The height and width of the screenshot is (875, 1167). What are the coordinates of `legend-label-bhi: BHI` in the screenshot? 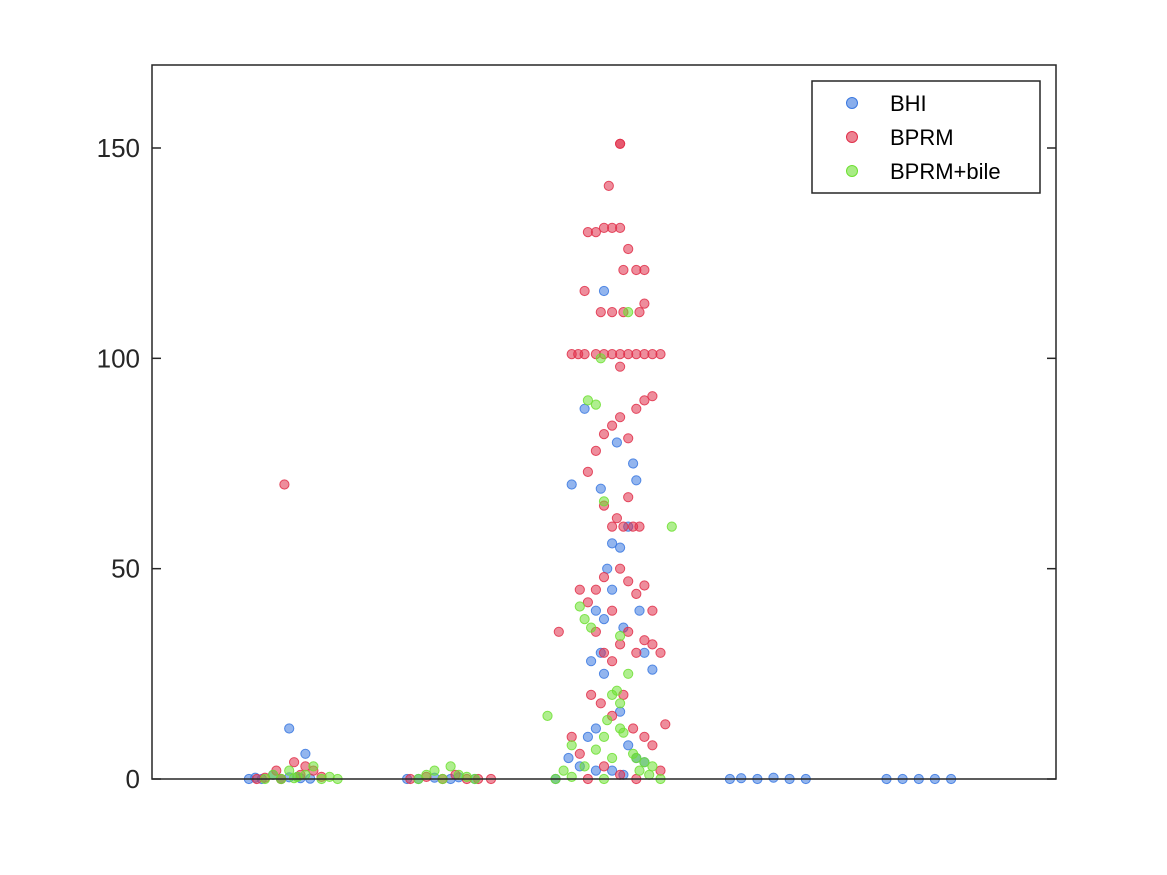 It's located at (908, 103).